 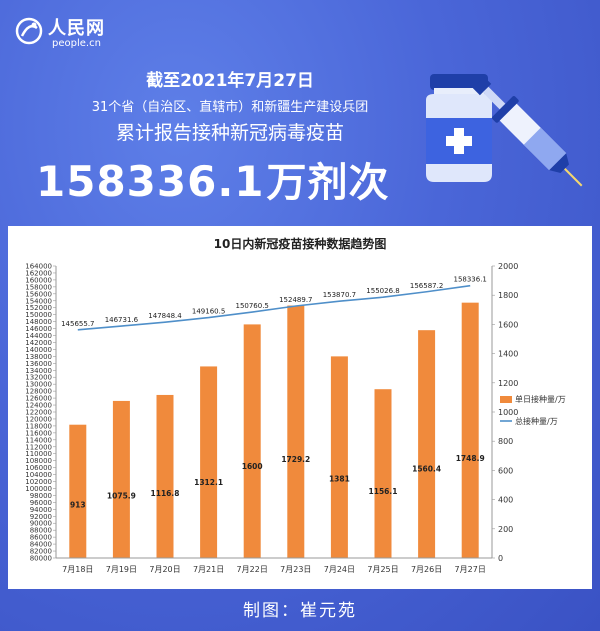 What do you see at coordinates (505, 529) in the screenshot?
I see `right-tick-label: 200` at bounding box center [505, 529].